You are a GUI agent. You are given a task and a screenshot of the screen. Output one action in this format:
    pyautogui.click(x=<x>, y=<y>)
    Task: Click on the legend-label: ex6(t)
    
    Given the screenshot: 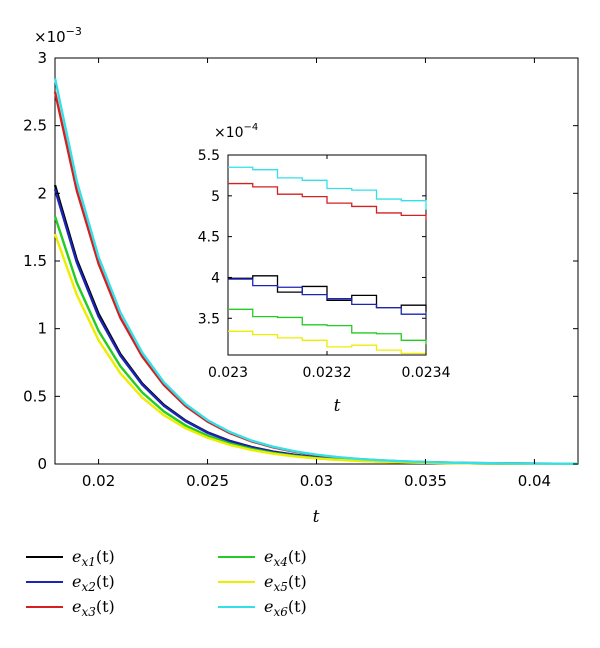 What is the action you would take?
    pyautogui.click(x=285, y=608)
    